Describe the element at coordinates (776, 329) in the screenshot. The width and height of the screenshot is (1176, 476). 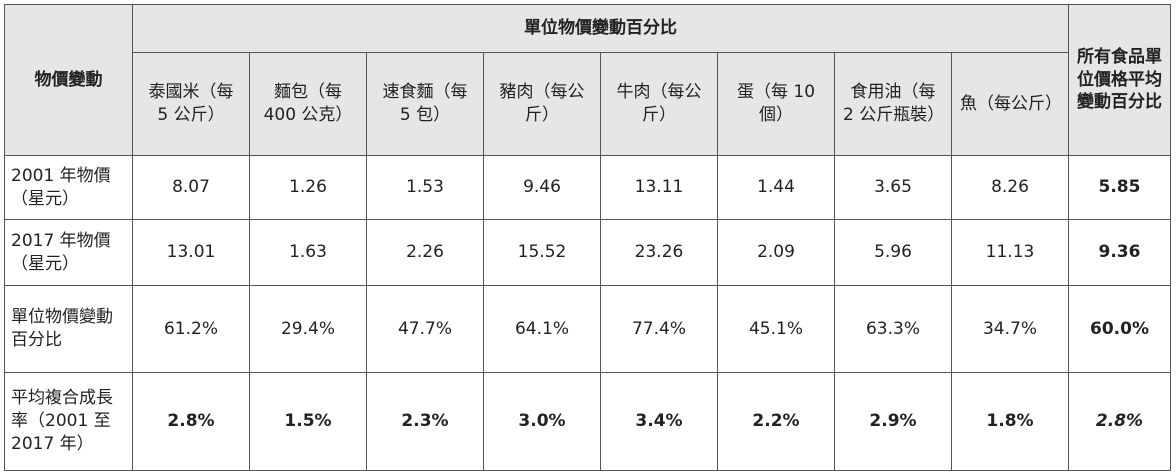
I see `cell: 45.1%` at that location.